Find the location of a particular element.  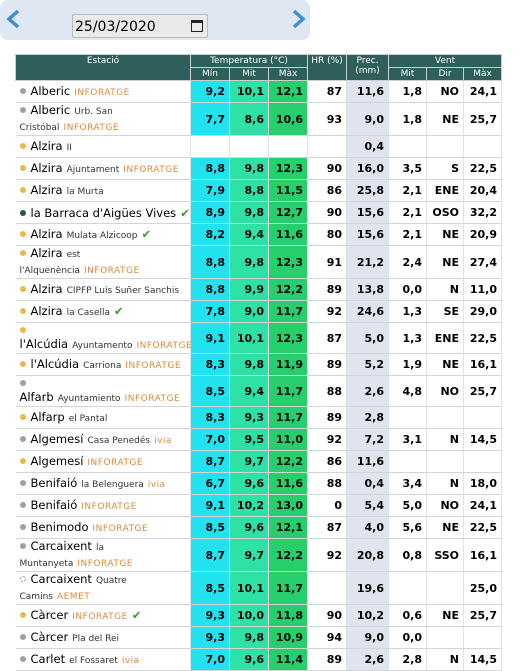

value-cell: 16,1 is located at coordinates (483, 364).